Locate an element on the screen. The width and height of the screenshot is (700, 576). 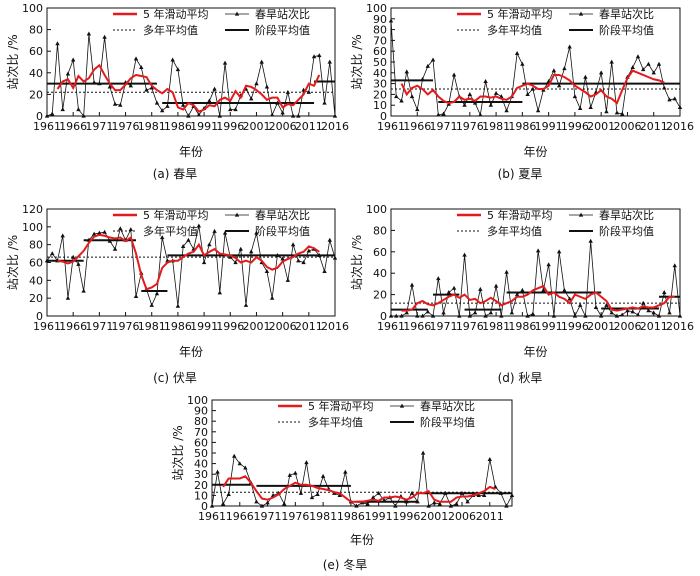
y-tick-label: 40 is located at coordinates (36, 280).